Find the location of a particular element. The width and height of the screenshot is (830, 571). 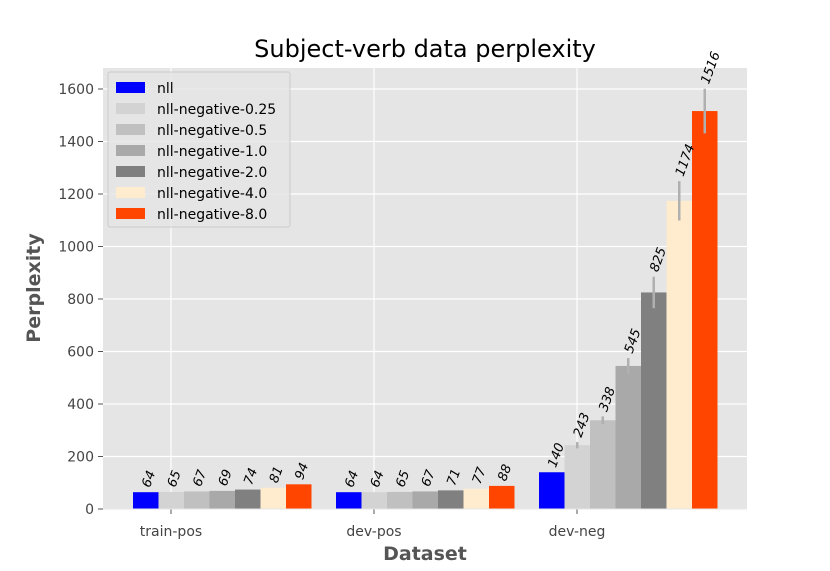

x-axis-ticks: train-pos dev-pos dev-neg is located at coordinates (425, 524).